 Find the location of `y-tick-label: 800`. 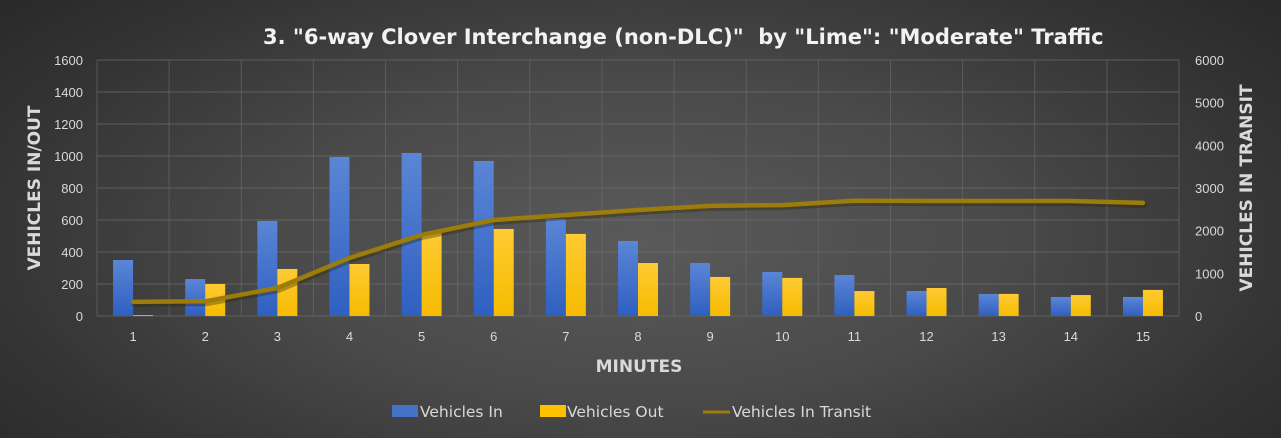

y-tick-label: 800 is located at coordinates (72, 188).